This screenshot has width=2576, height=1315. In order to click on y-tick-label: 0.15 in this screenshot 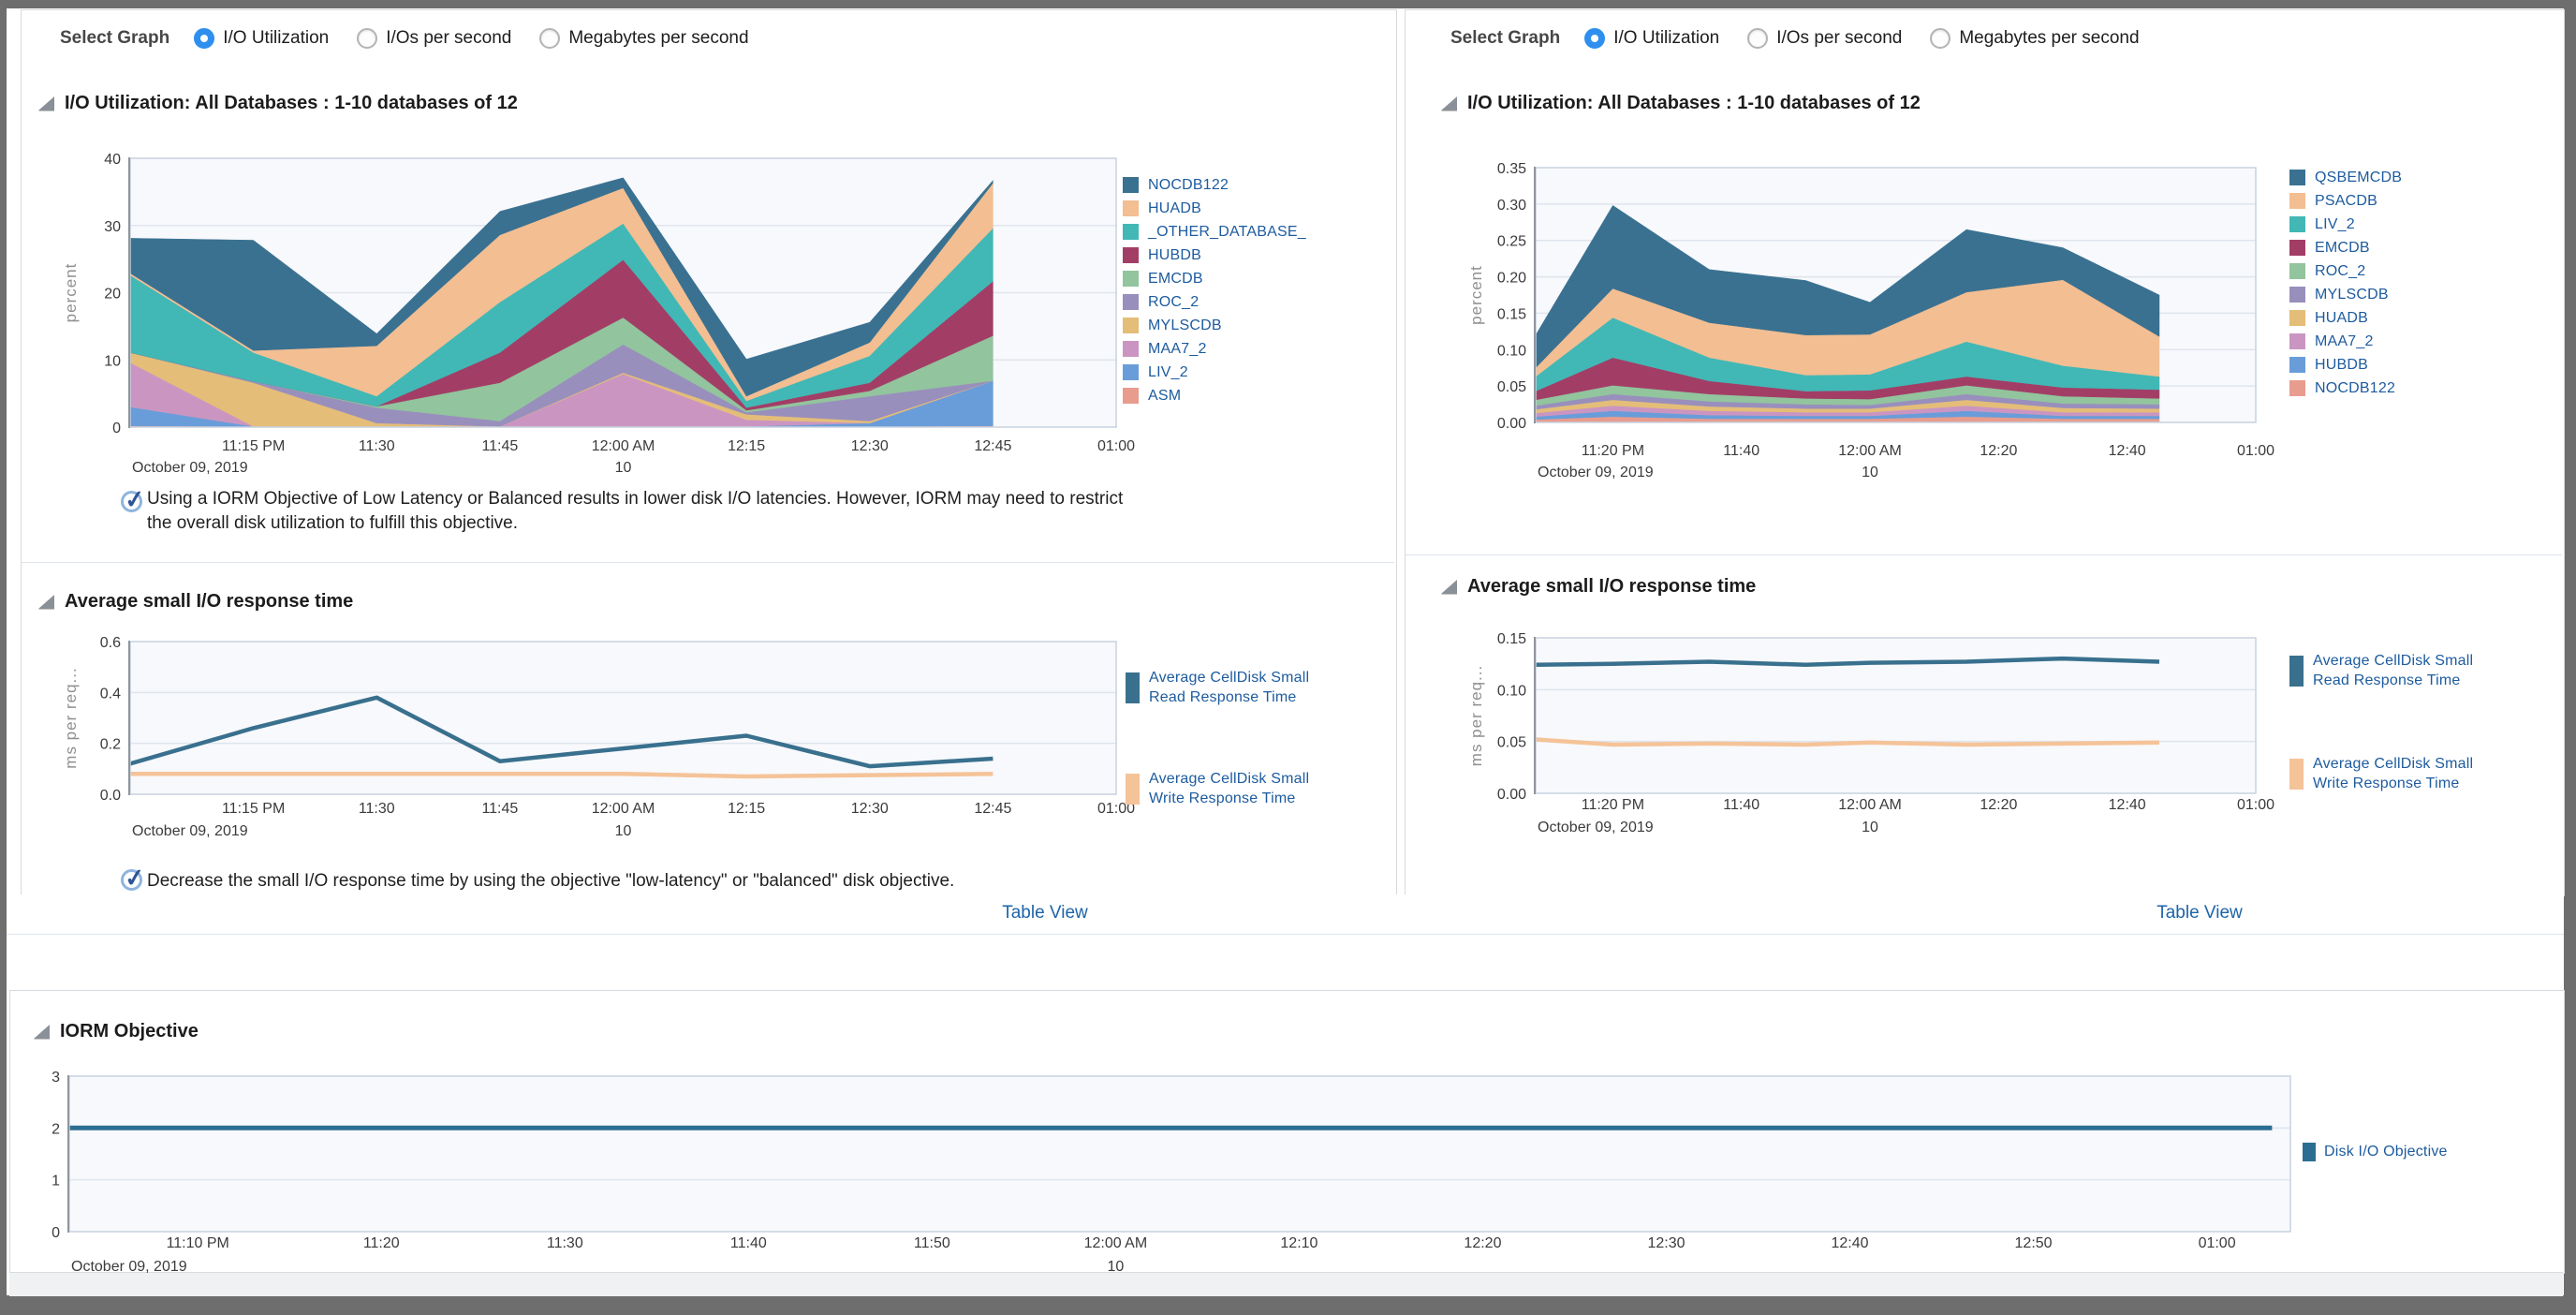, I will do `click(1511, 639)`.